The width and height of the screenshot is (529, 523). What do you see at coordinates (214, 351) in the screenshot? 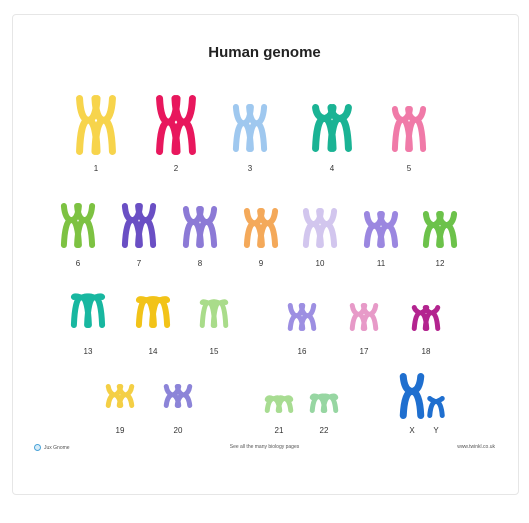
I see `chromosome-label: 15` at bounding box center [214, 351].